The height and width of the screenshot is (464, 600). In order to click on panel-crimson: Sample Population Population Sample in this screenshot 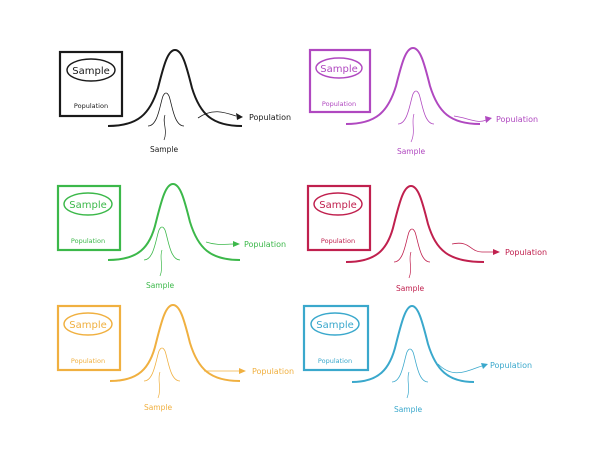, I will do `click(426, 238)`.